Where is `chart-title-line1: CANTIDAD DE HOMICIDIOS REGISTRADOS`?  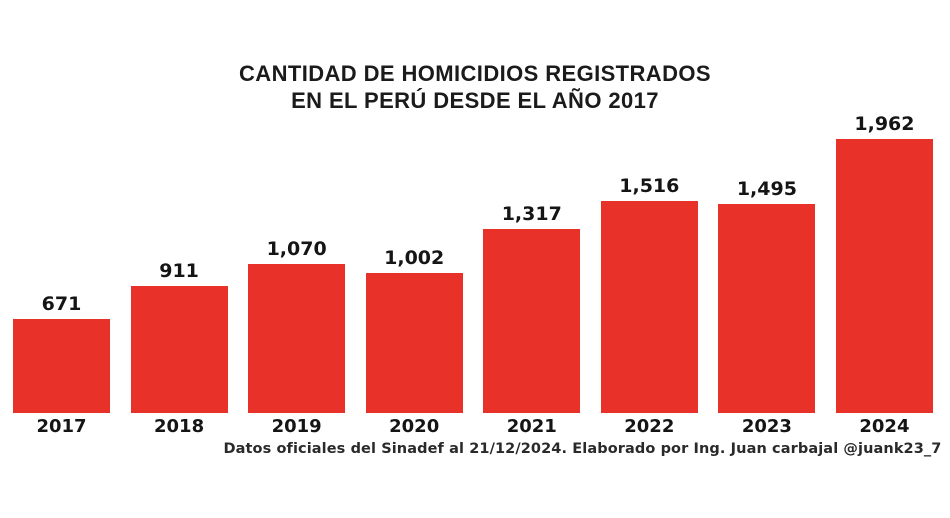 chart-title-line1: CANTIDAD DE HOMICIDIOS REGISTRADOS is located at coordinates (475, 73).